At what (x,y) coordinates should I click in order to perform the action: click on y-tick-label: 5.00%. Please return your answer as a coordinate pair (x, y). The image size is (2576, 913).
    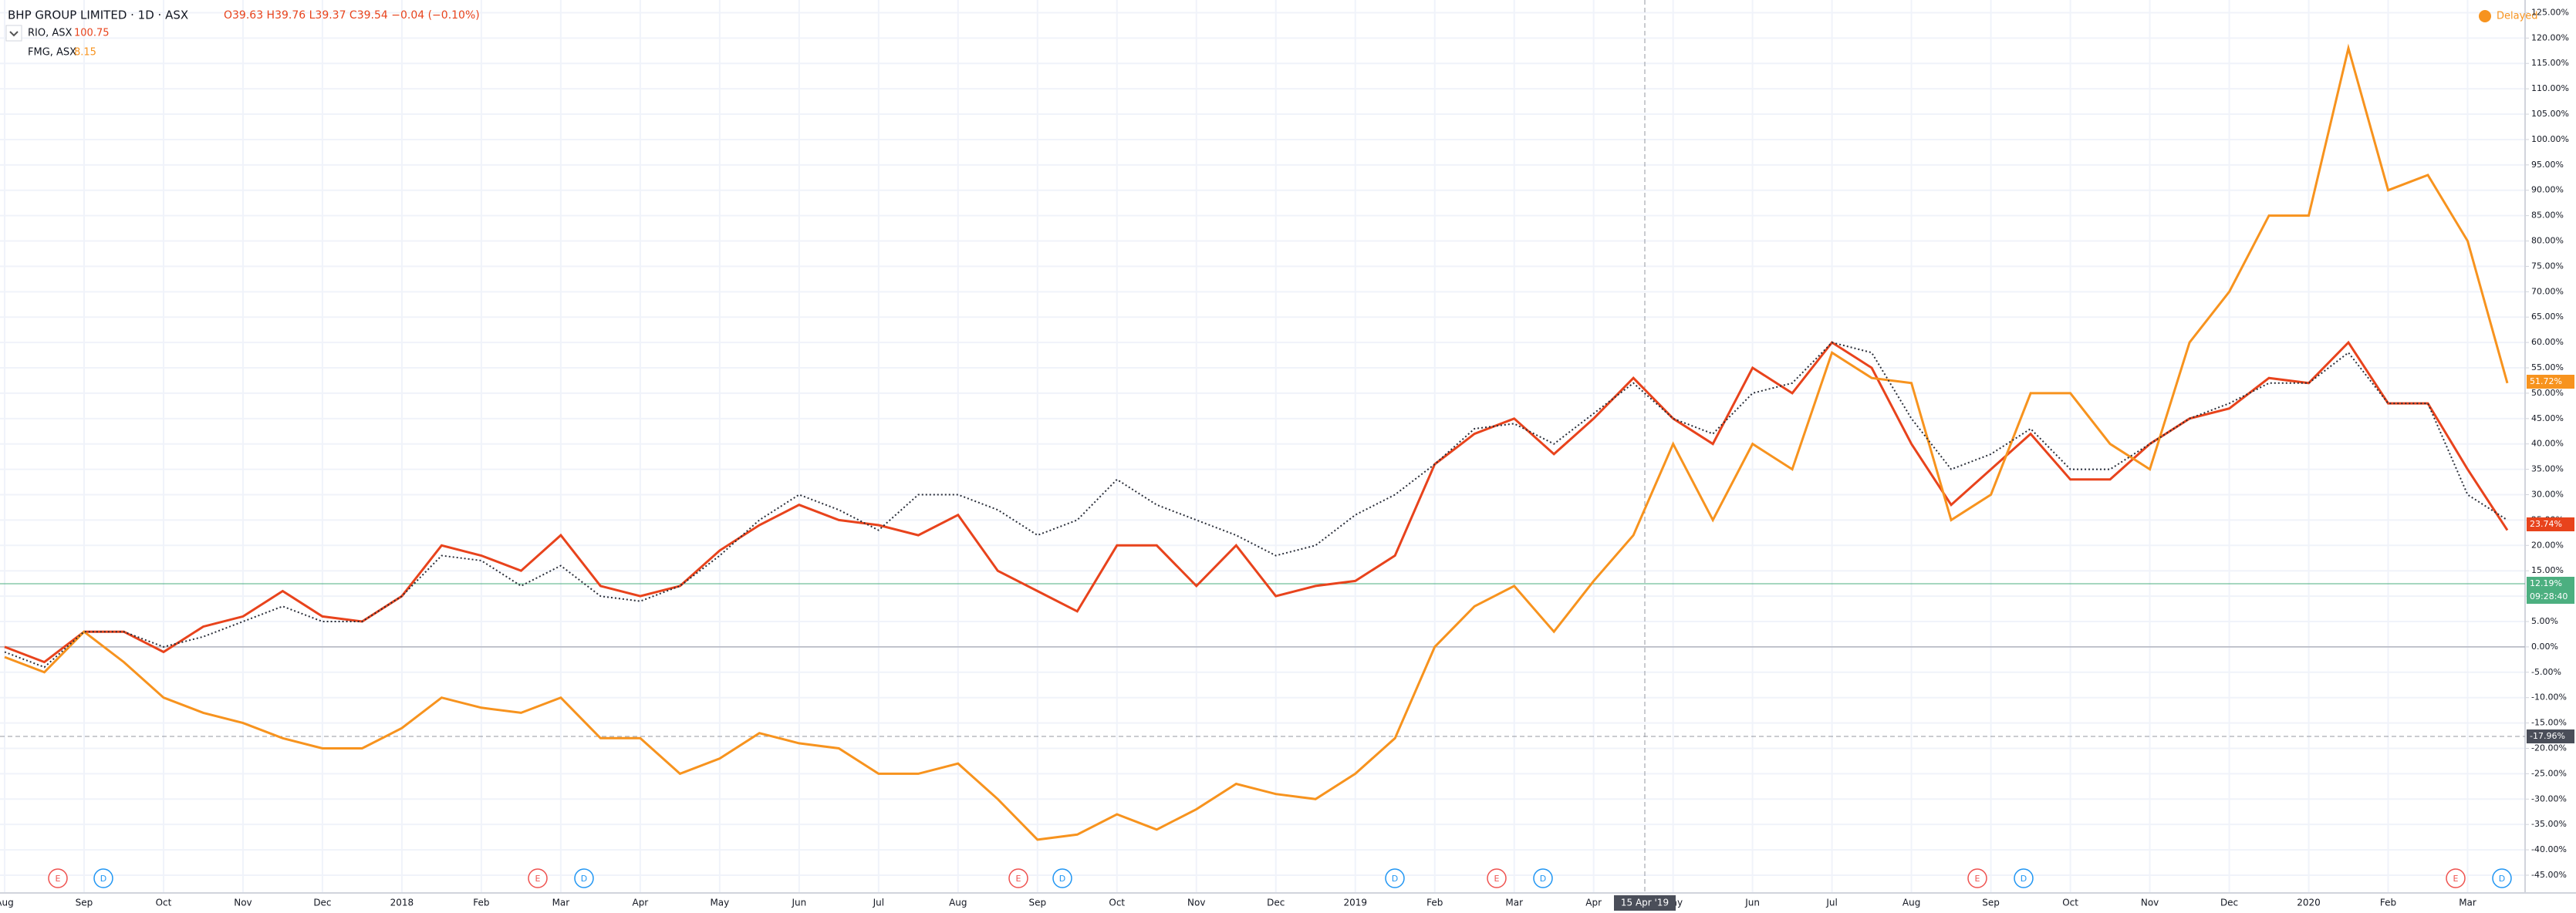
    Looking at the image, I should click on (2545, 621).